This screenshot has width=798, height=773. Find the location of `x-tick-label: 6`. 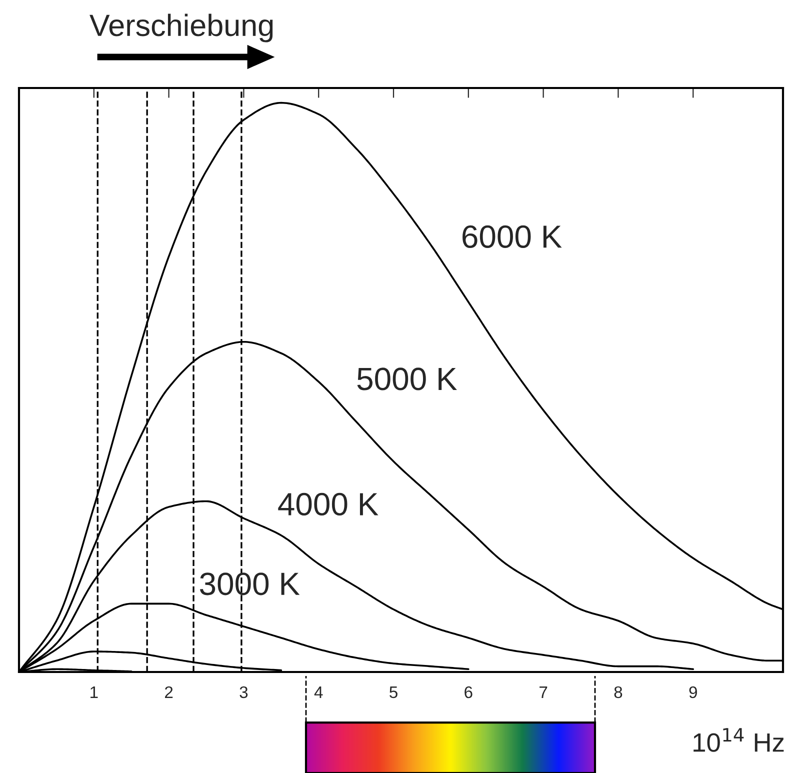

x-tick-label: 6 is located at coordinates (468, 692).